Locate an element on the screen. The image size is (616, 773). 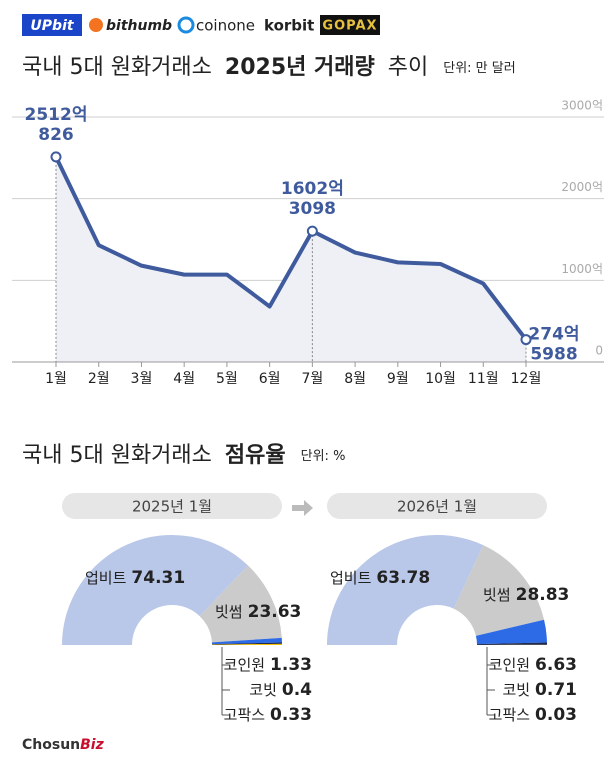
section-title: 국내 5대 원화거래소 점유율 단위: % is located at coordinates (183, 455).